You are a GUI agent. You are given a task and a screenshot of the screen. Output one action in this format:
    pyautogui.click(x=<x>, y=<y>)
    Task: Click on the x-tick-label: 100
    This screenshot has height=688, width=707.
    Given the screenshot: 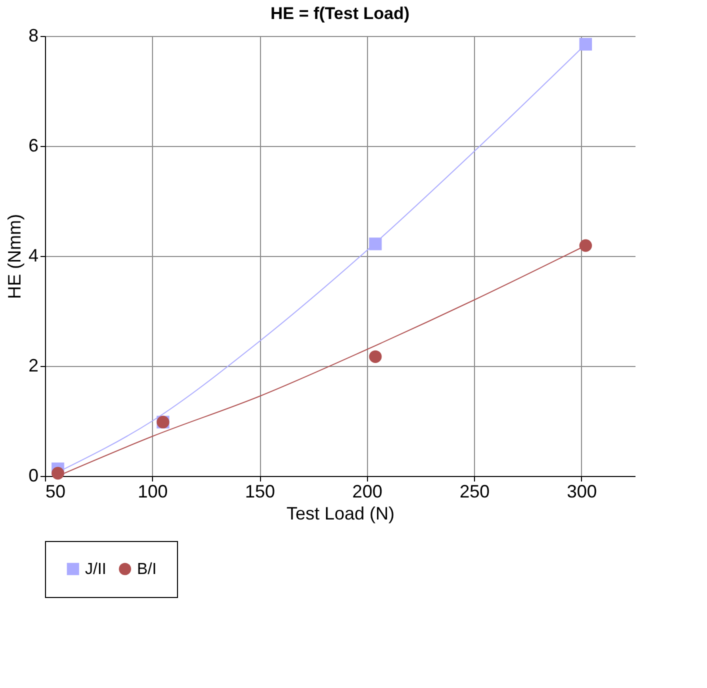 What is the action you would take?
    pyautogui.click(x=153, y=492)
    